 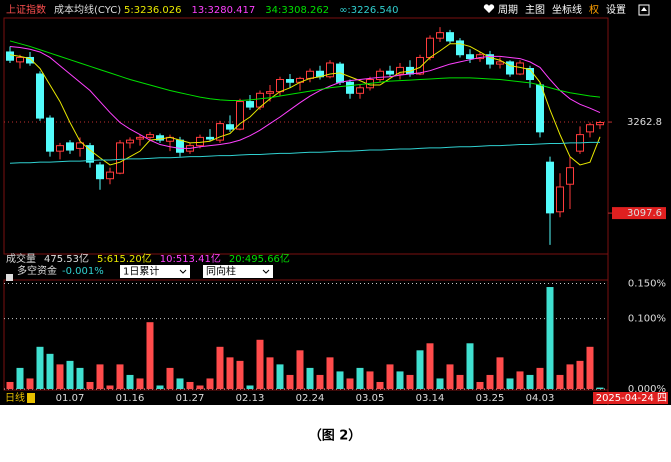 I want to click on last-date: 2025-04-24 四, so click(x=631, y=398).